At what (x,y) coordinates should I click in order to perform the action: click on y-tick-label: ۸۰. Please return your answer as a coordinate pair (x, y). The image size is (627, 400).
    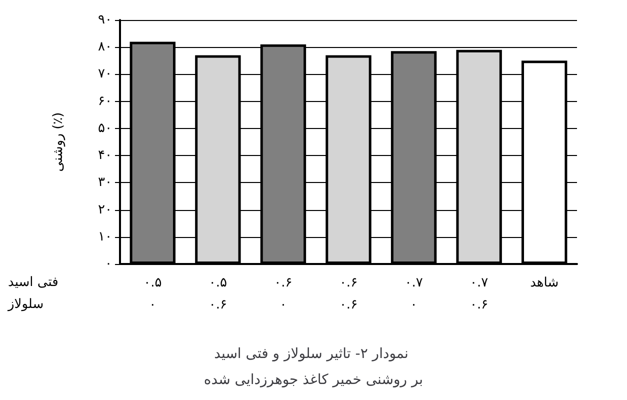
    Looking at the image, I should click on (105, 47).